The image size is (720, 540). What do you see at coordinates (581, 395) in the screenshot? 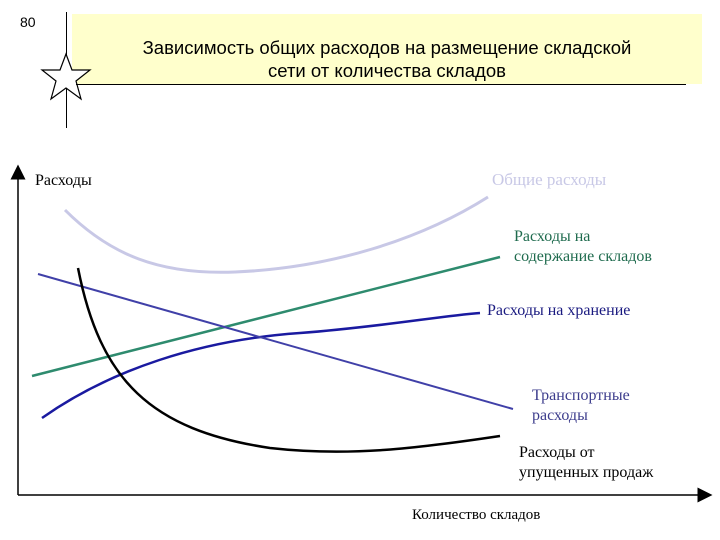
I see `label-transport-line-1: Транспортные` at bounding box center [581, 395].